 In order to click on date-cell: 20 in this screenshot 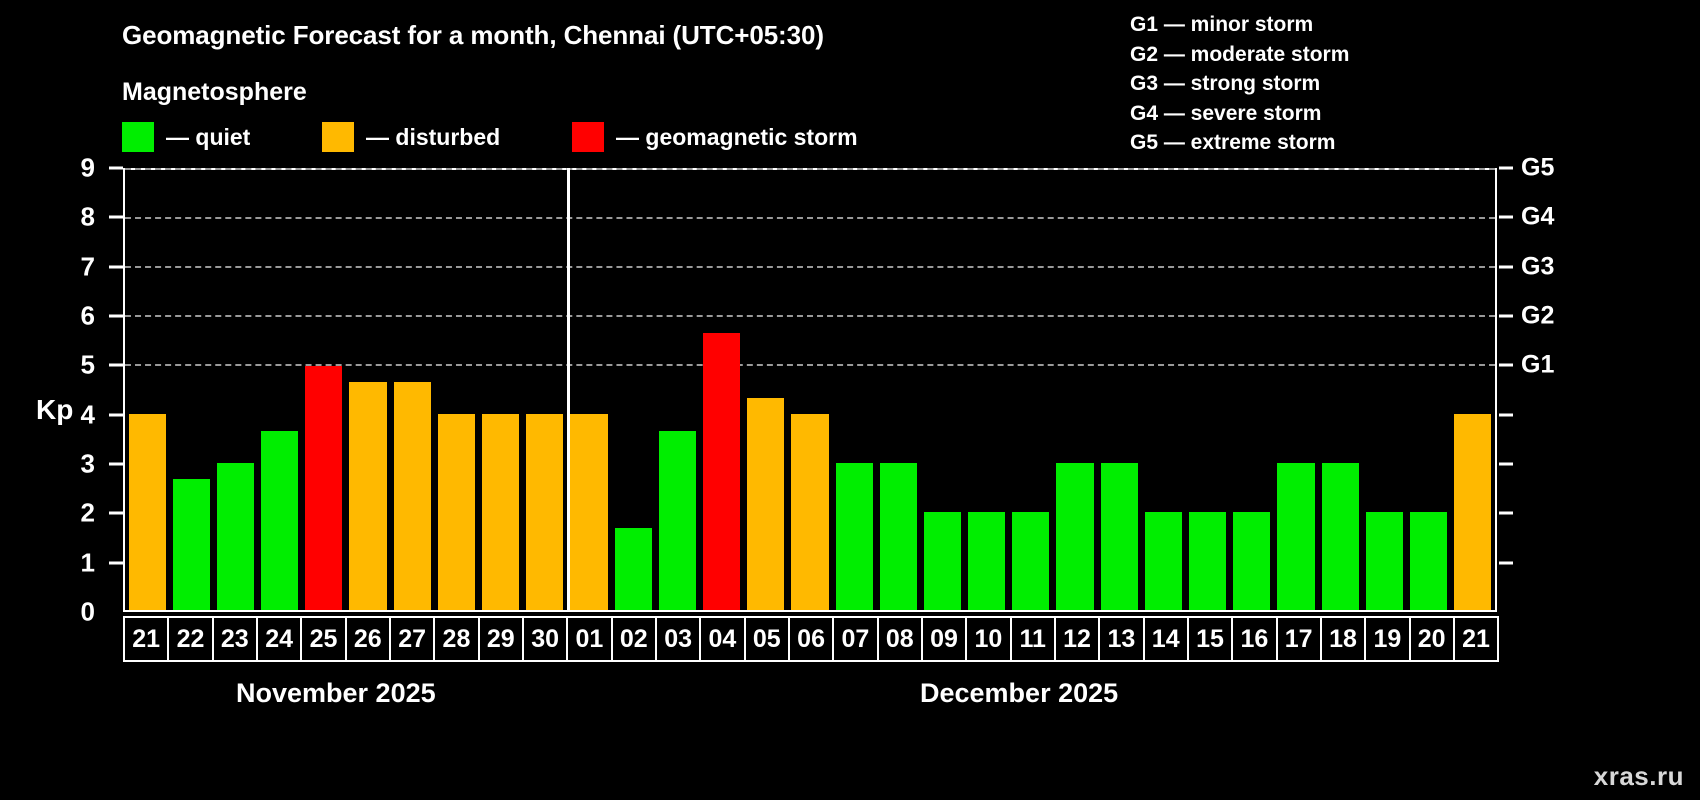, I will do `click(1431, 639)`.